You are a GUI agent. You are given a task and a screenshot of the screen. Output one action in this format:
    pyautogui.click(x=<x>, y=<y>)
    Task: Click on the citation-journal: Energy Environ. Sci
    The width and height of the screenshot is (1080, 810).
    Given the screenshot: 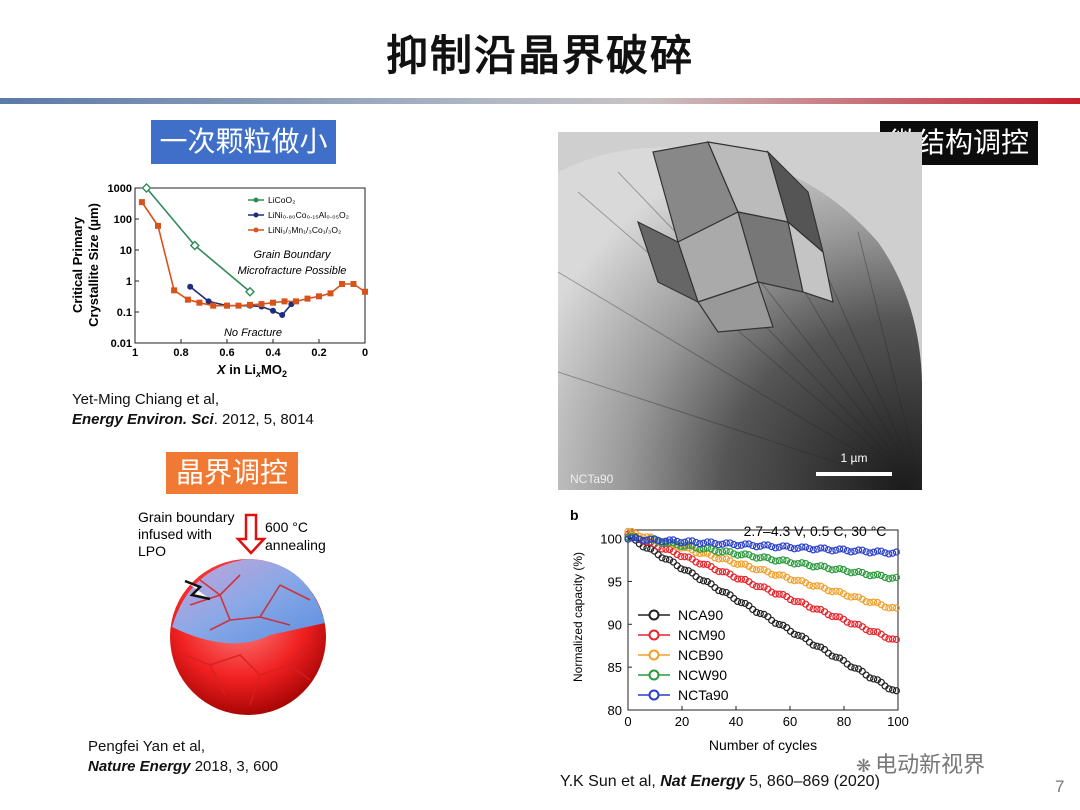 What is the action you would take?
    pyautogui.click(x=143, y=419)
    